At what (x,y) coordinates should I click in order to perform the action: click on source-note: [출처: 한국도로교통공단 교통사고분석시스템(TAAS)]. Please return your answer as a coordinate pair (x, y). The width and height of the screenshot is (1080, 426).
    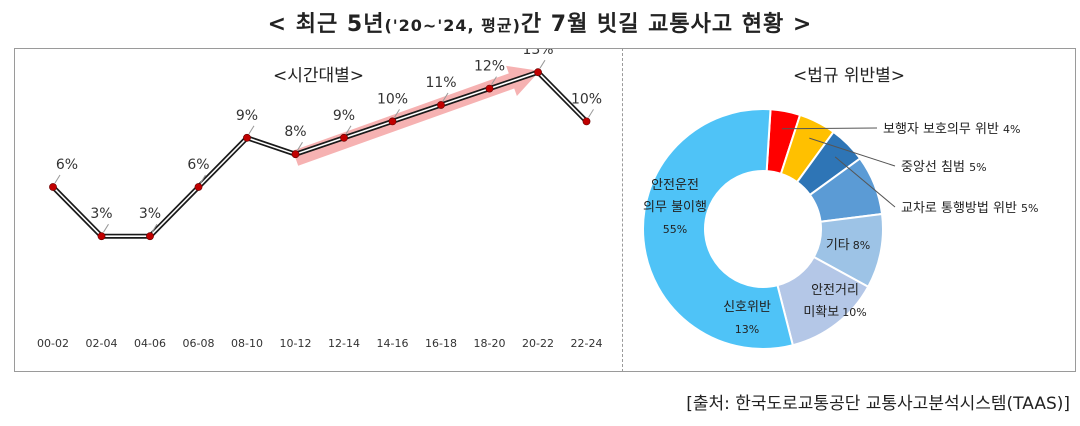
    Looking at the image, I should click on (878, 404).